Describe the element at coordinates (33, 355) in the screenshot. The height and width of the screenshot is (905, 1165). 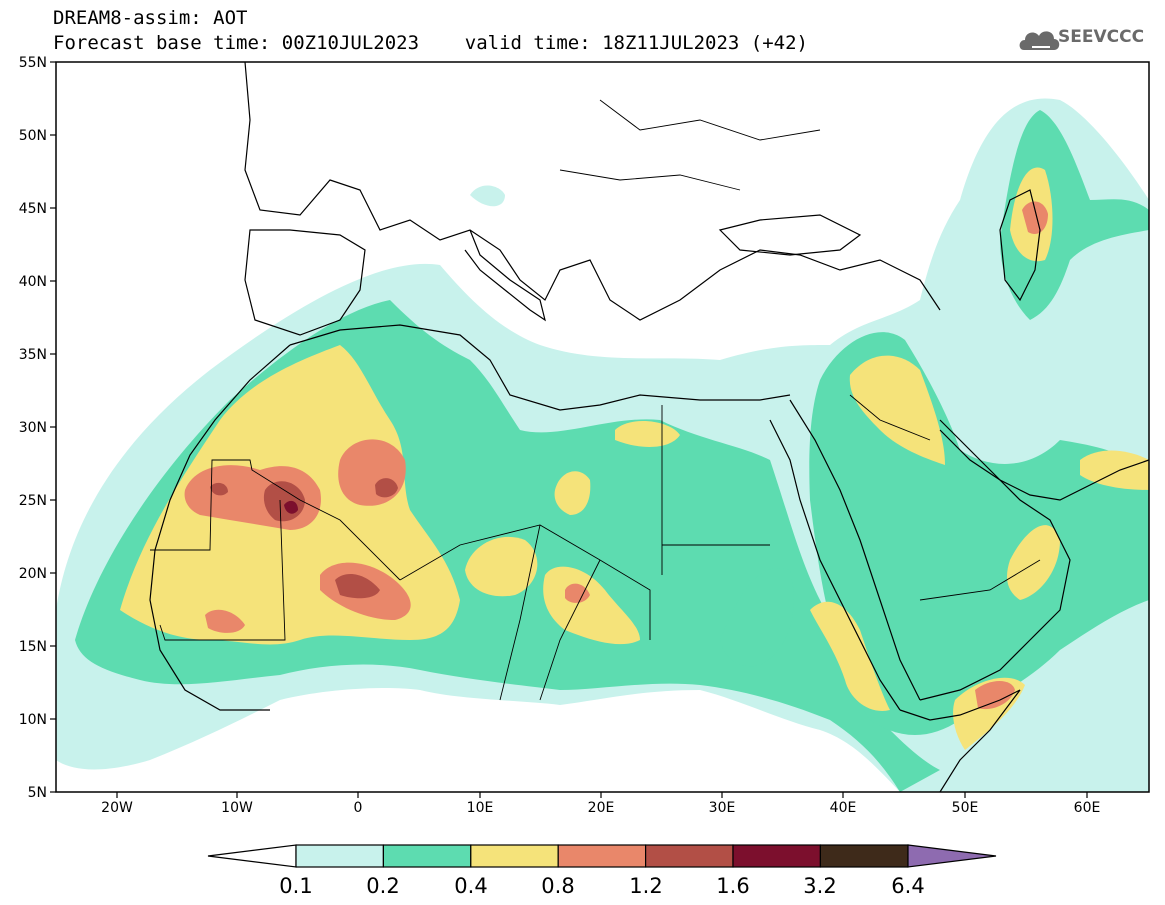
I see `lat-label: 35N` at that location.